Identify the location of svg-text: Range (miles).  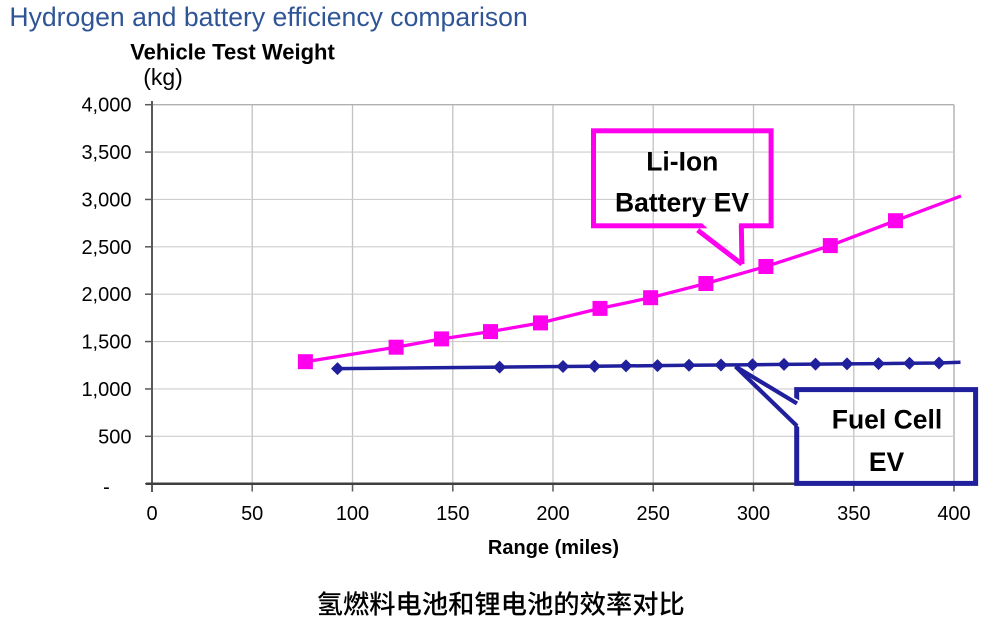
(553, 548).